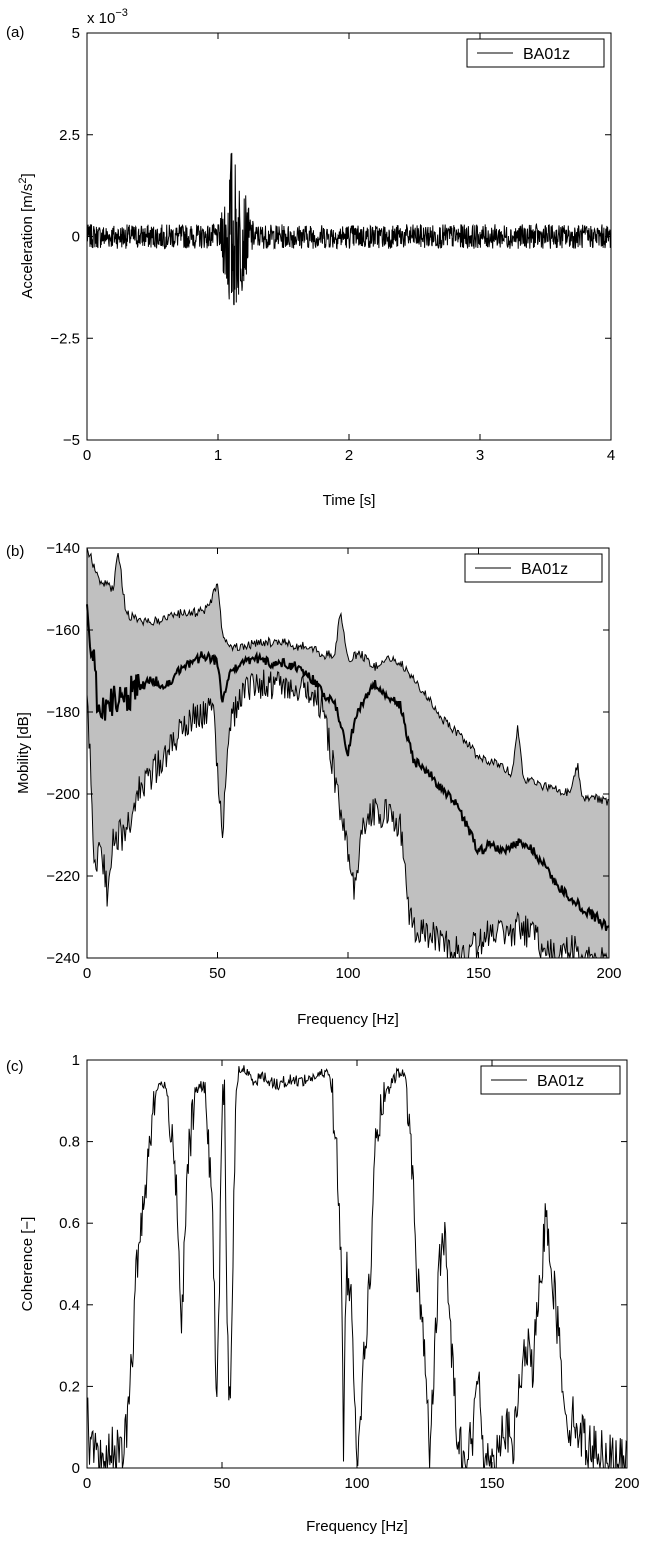 This screenshot has width=659, height=1547. I want to click on panel-b-y-tick-label: −180, so click(63, 712).